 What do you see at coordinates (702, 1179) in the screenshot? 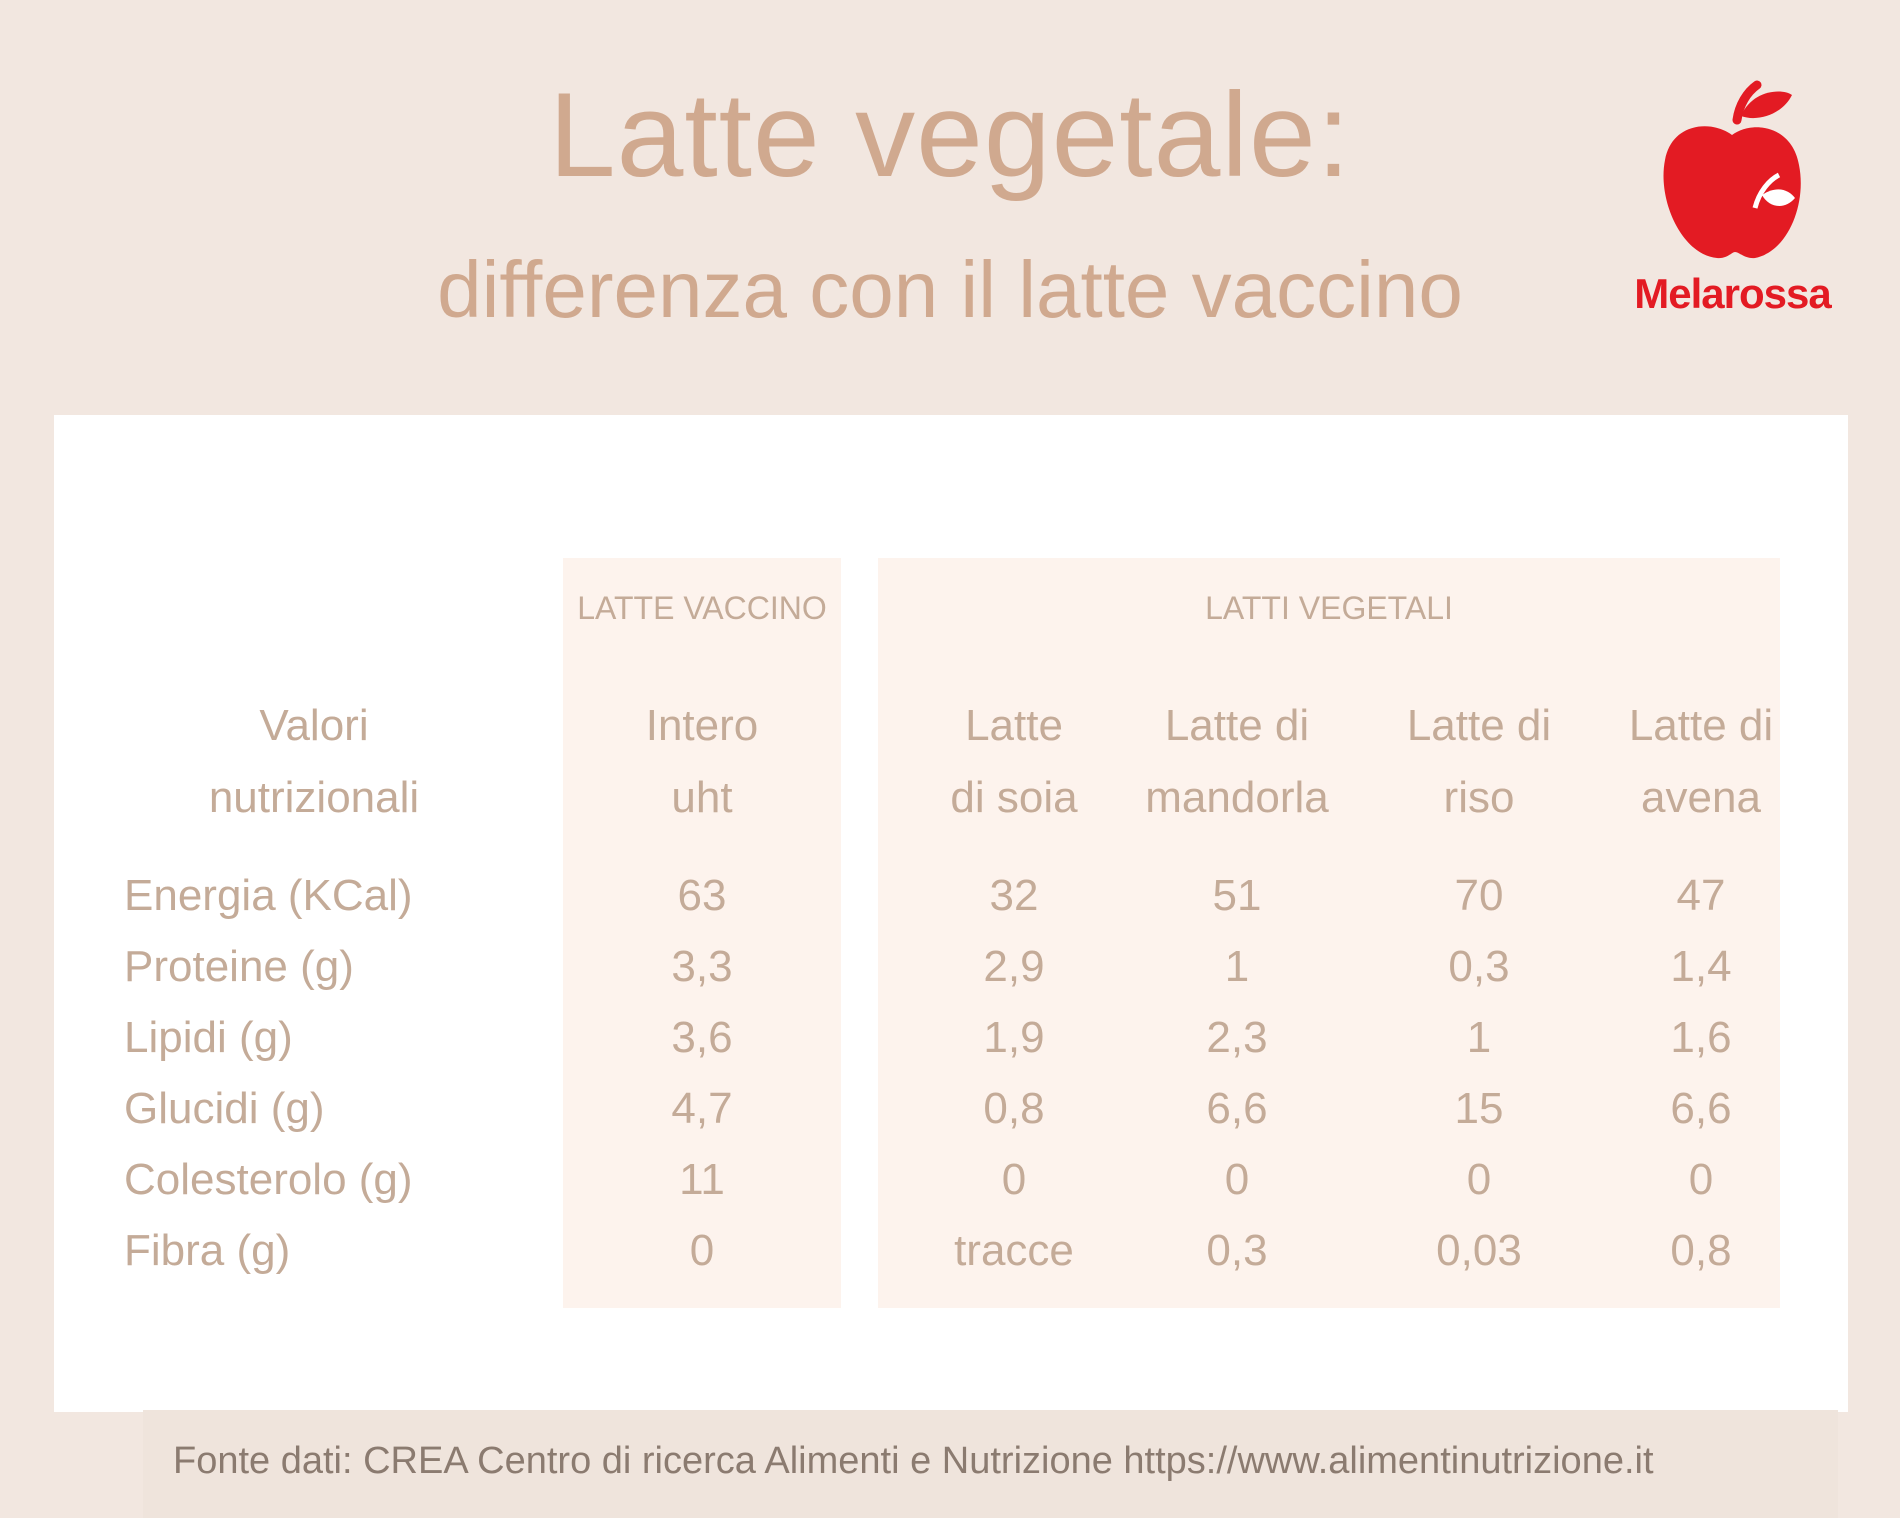
I see `table-cell: 11` at bounding box center [702, 1179].